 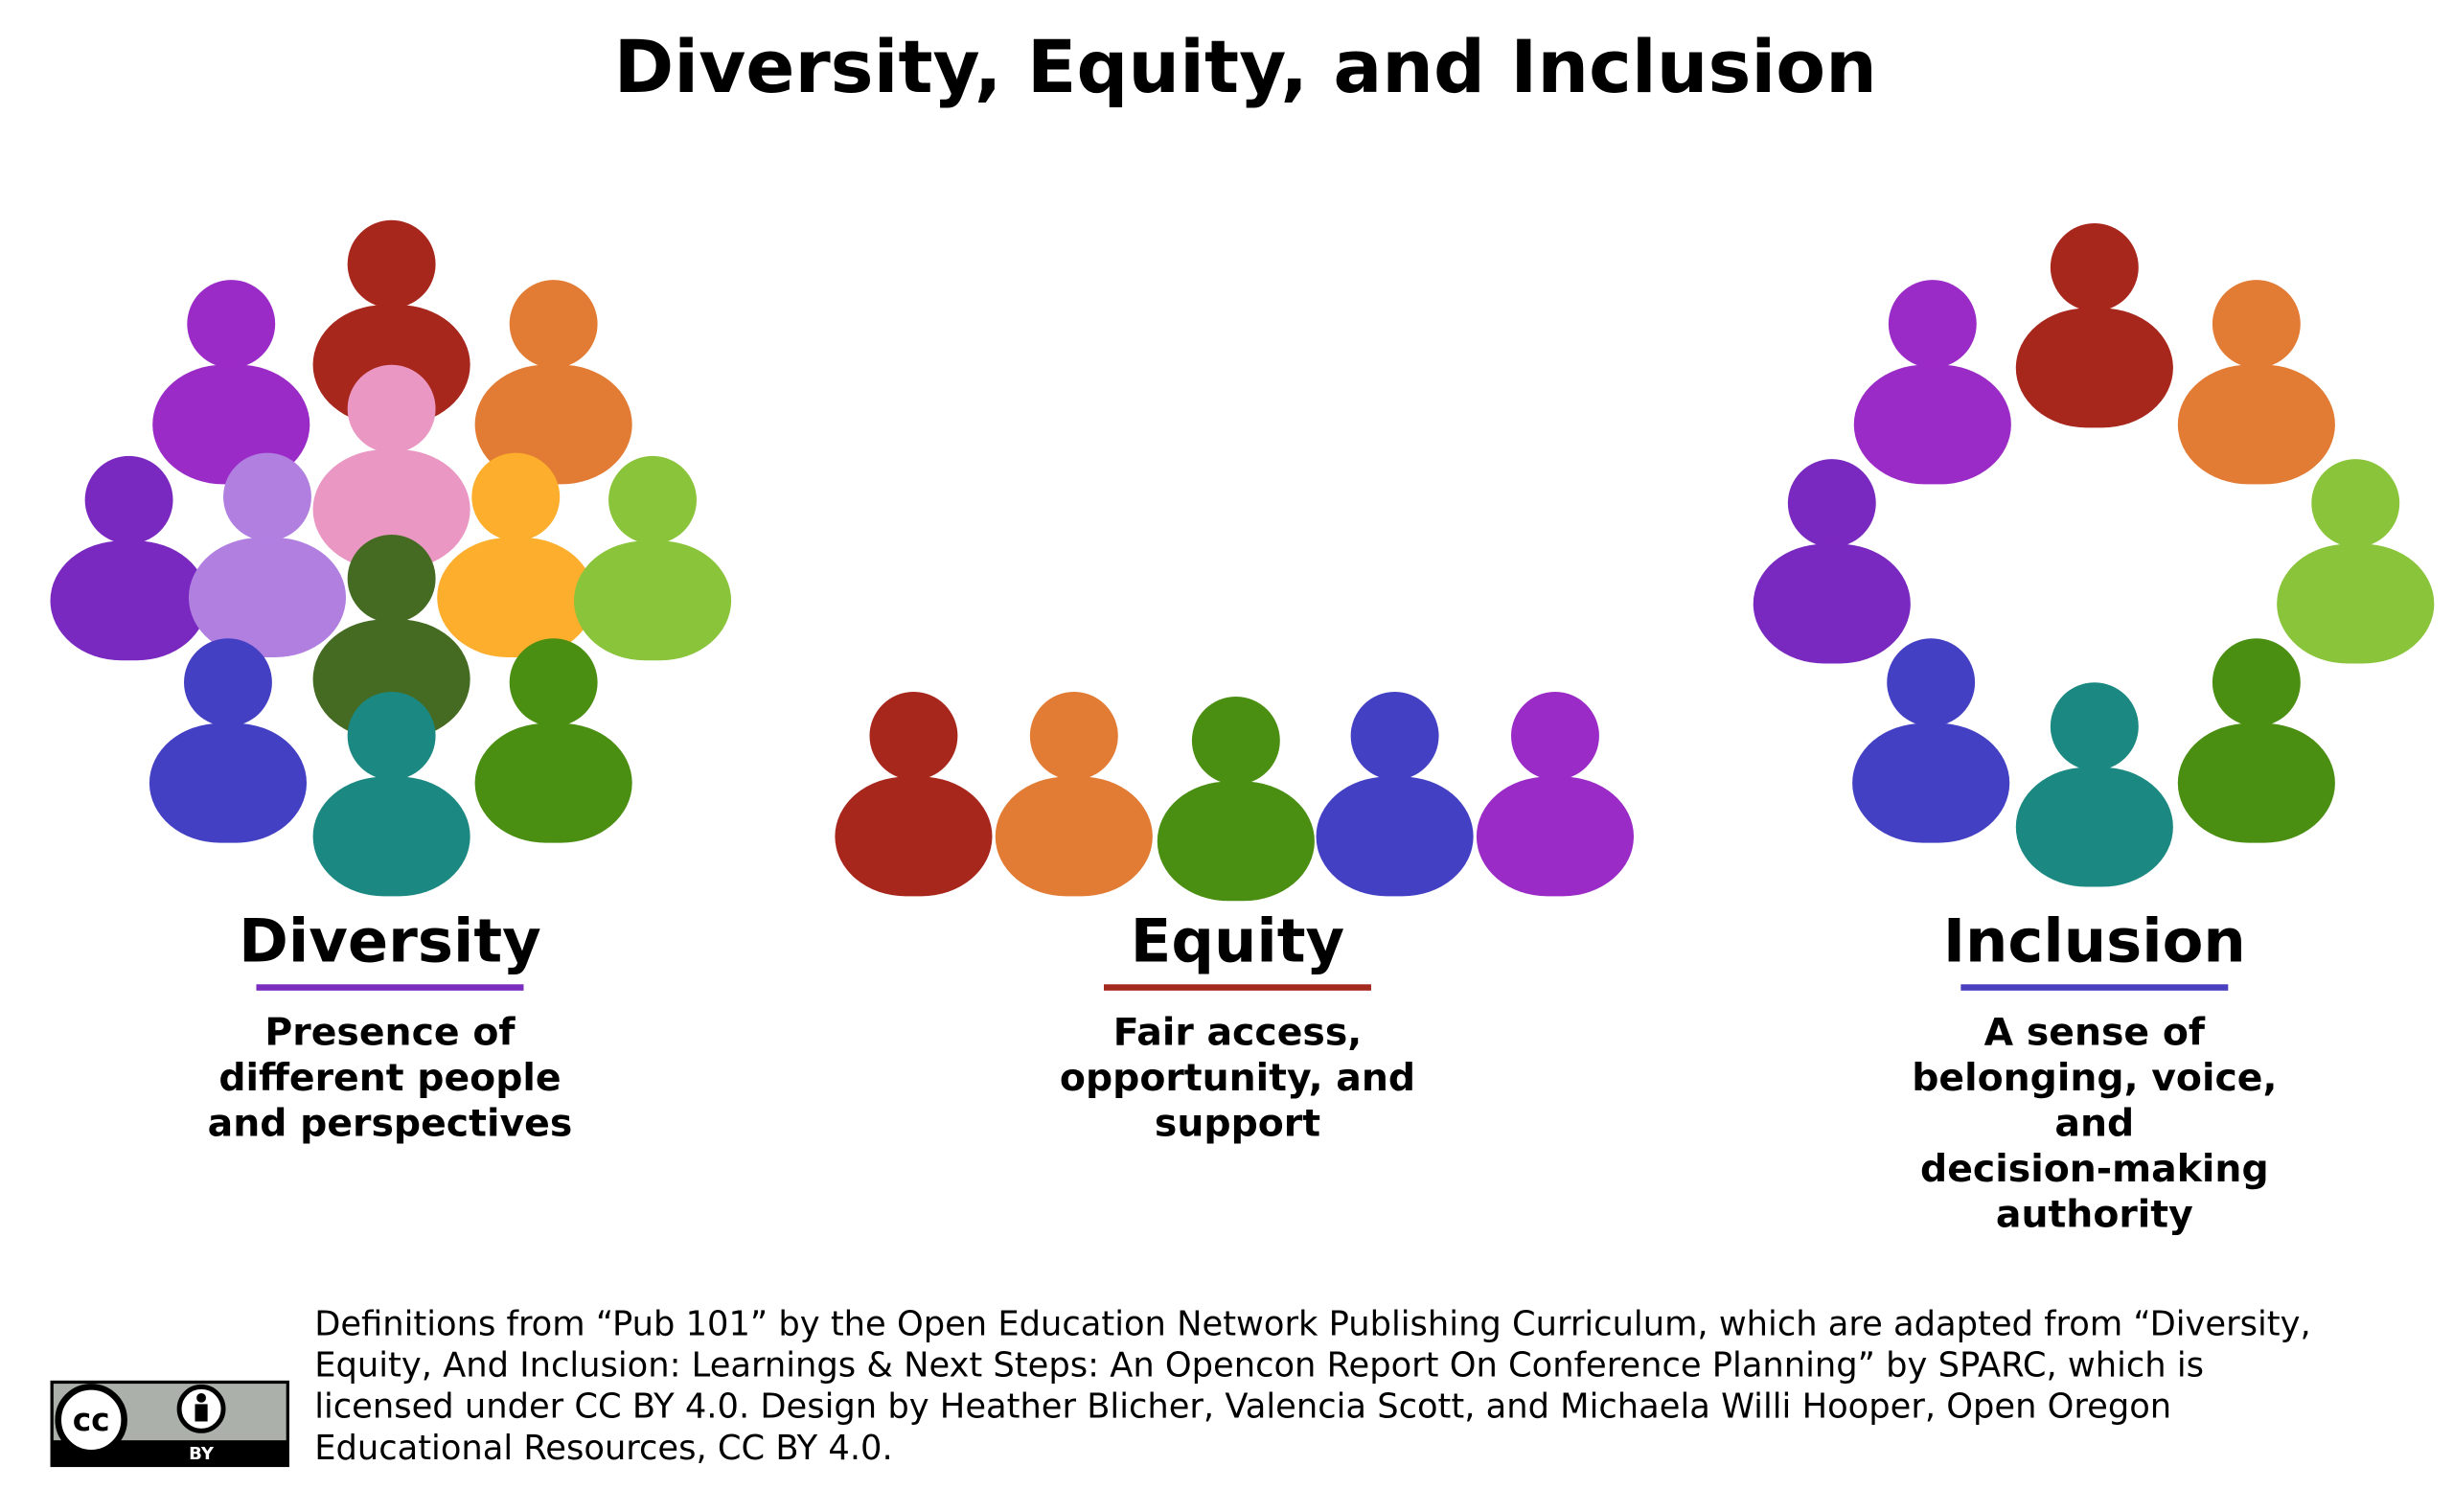 What do you see at coordinates (1238, 1032) in the screenshot?
I see `section-description: Fair access,` at bounding box center [1238, 1032].